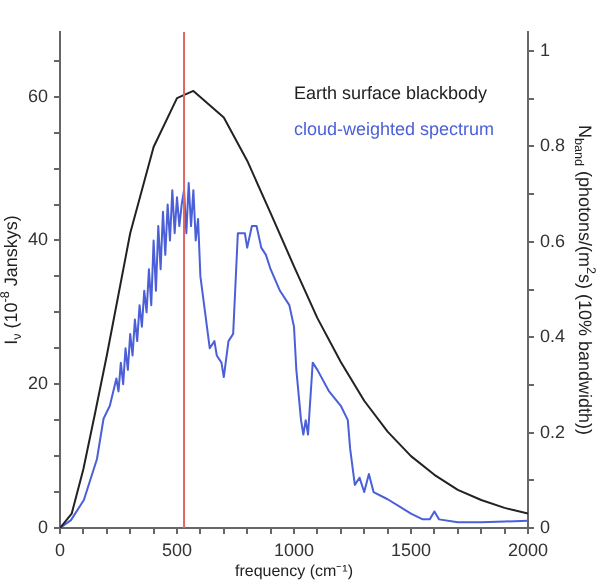  Describe the element at coordinates (294, 571) in the screenshot. I see `x-axis-title: frequency (cm⁻¹)` at that location.